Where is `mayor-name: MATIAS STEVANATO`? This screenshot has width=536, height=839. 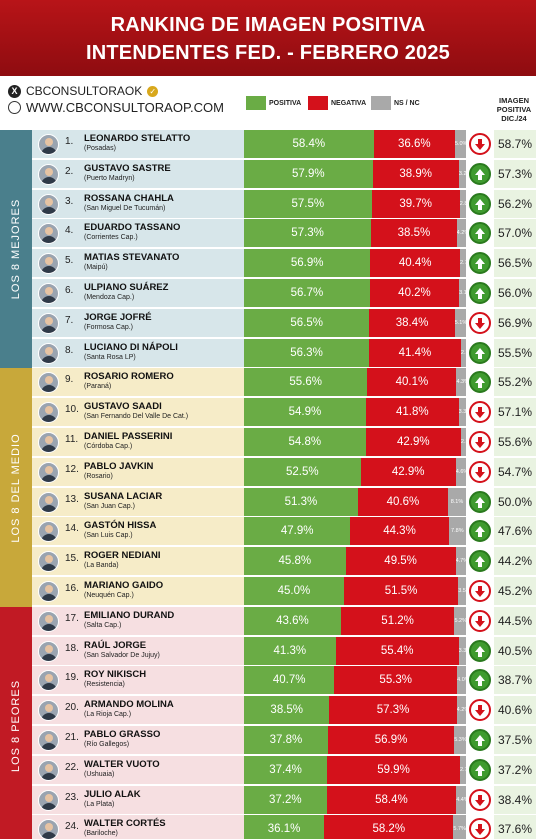
mayor-name: MATIAS STEVANATO is located at coordinates (132, 258).